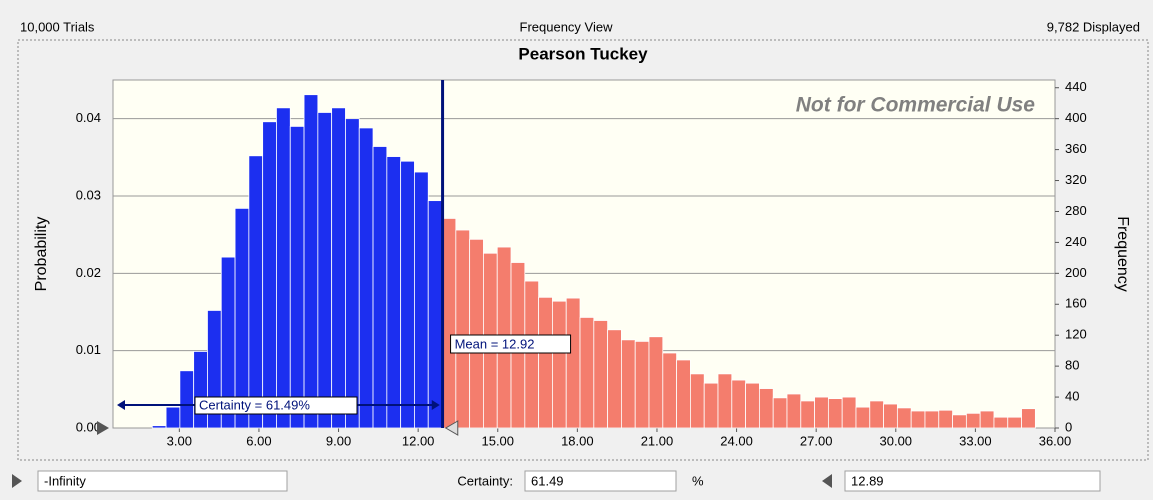 Image resolution: width=1153 pixels, height=500 pixels. I want to click on arrow-head-right, so click(435, 405).